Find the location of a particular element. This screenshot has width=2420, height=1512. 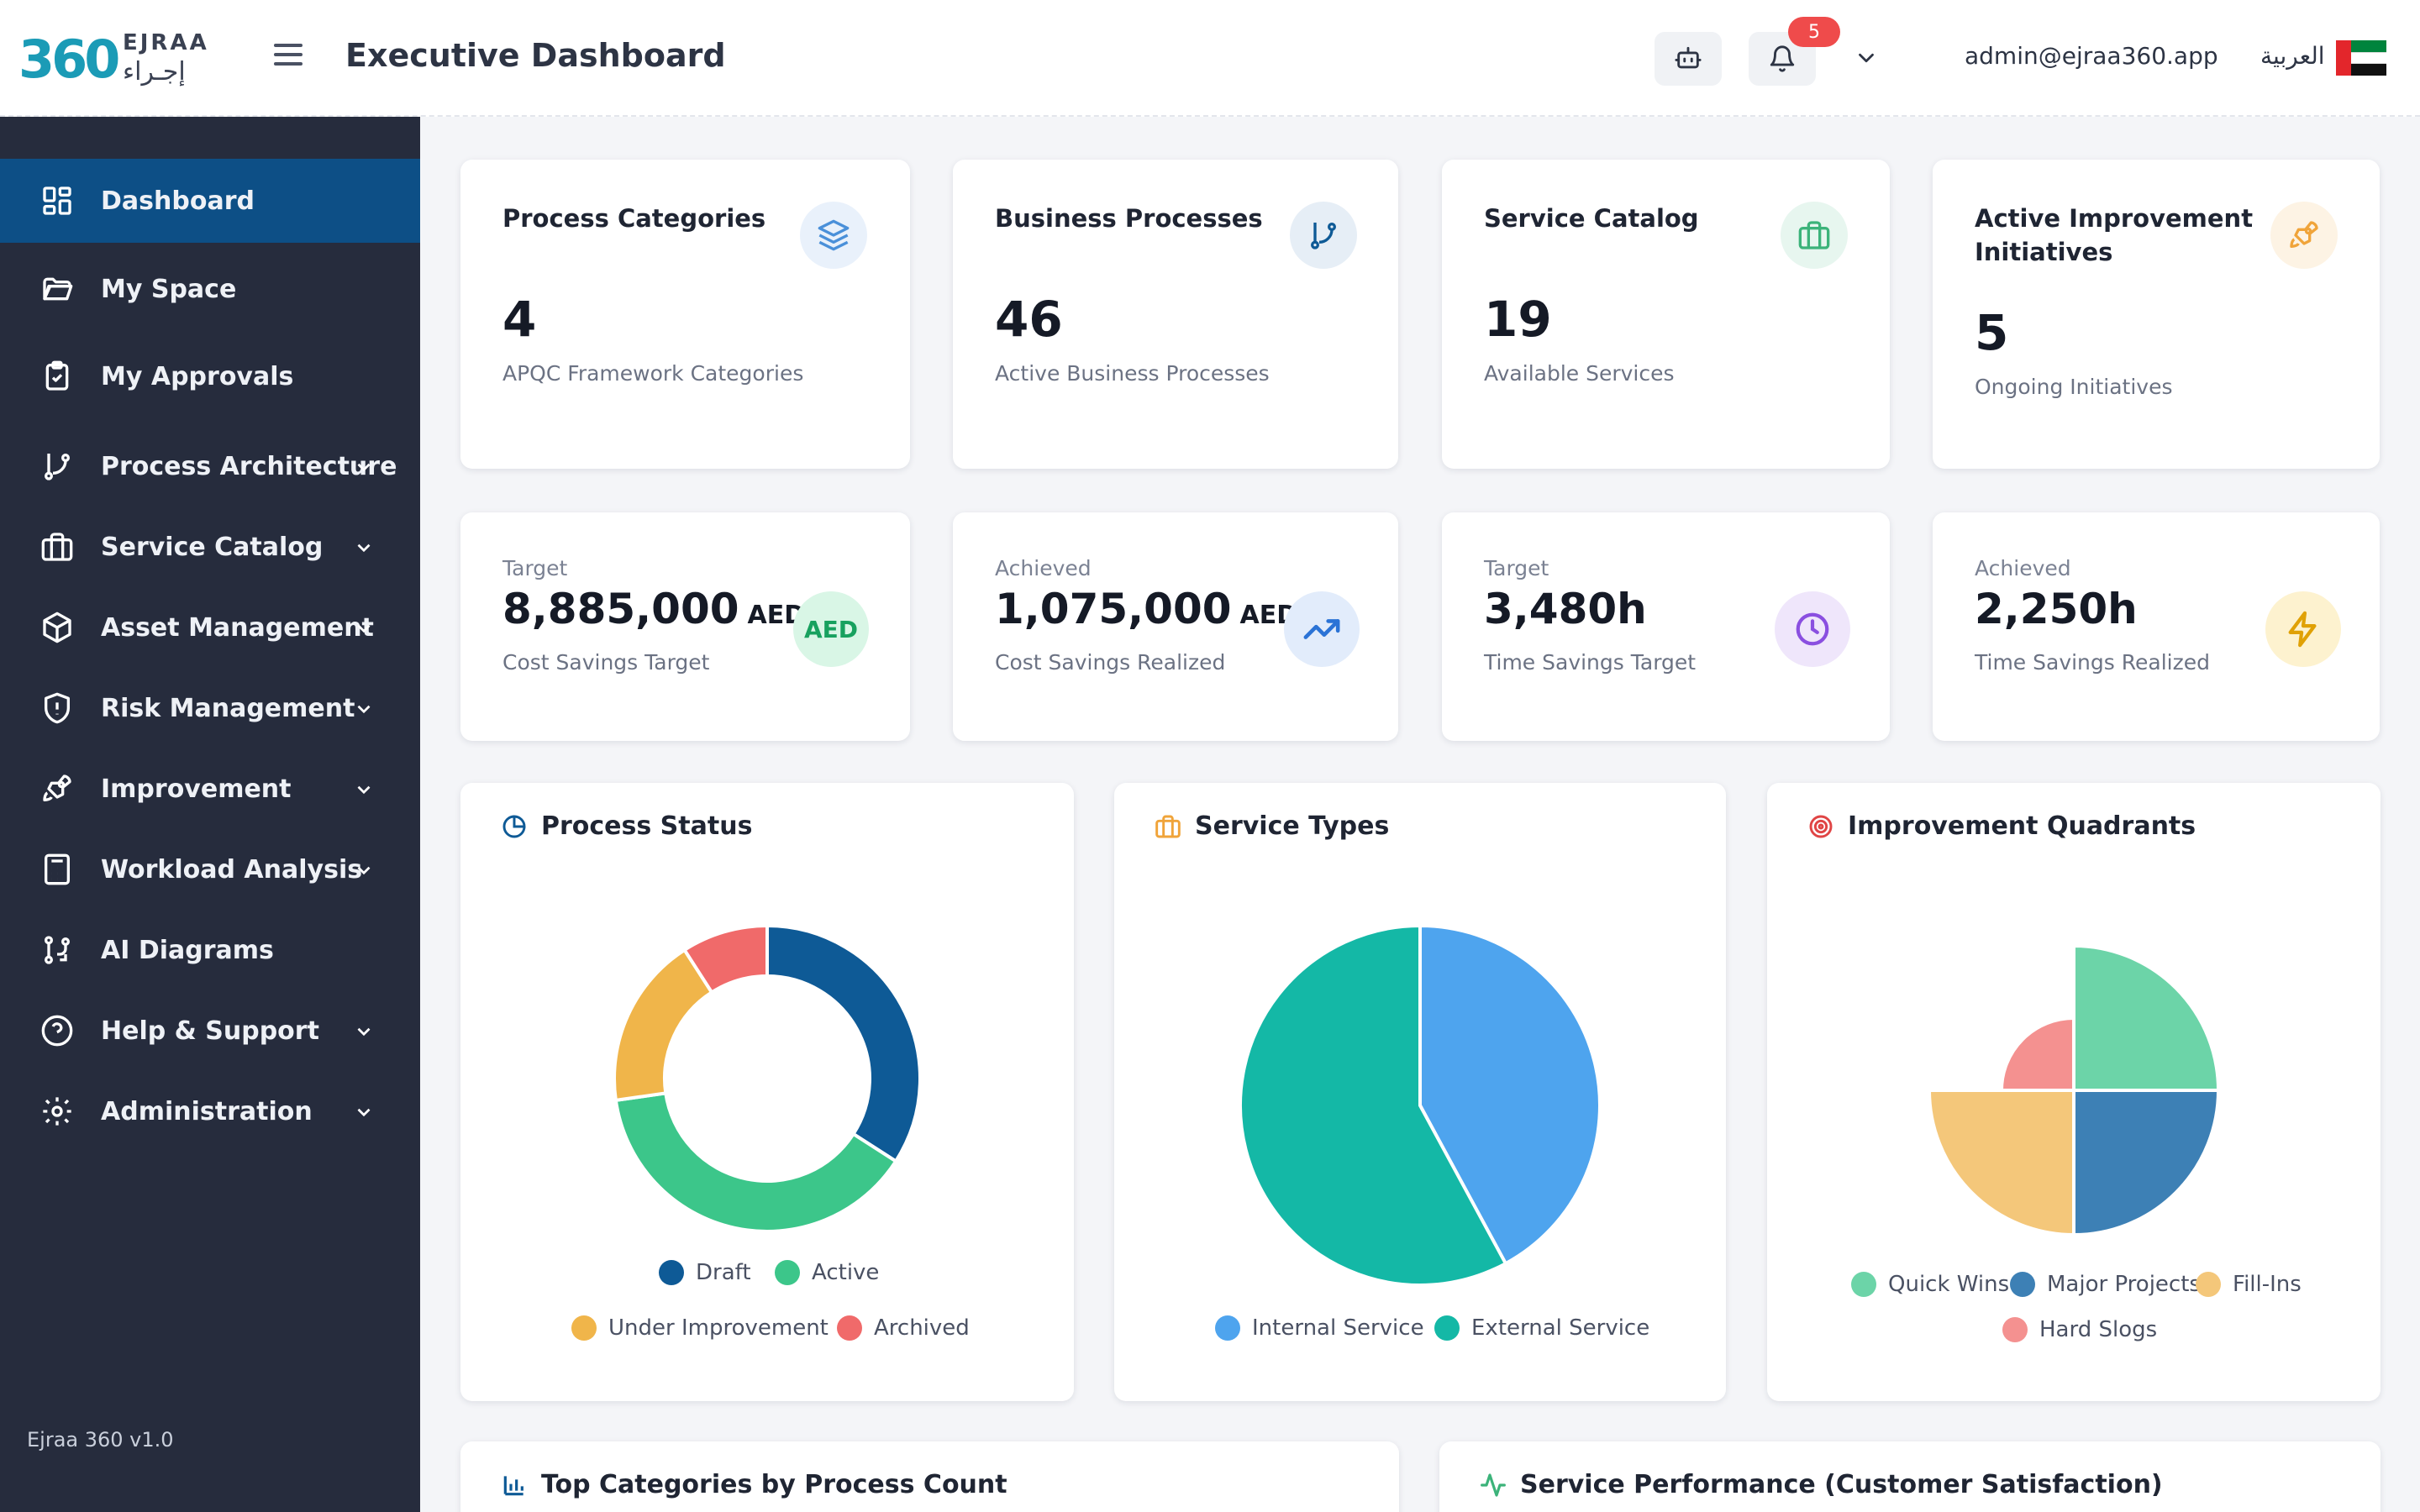

sidebar-item-ai-diagrams: AI Diagrams is located at coordinates (210, 950).